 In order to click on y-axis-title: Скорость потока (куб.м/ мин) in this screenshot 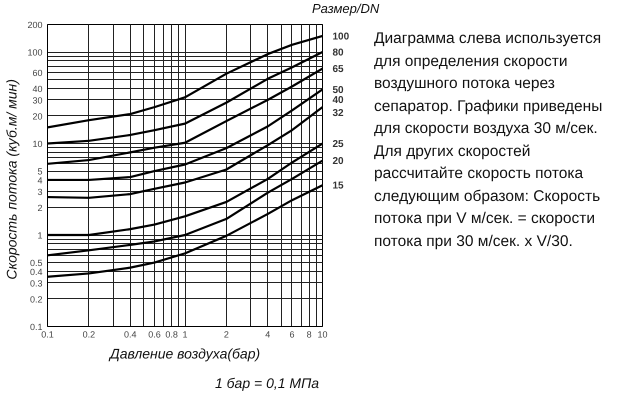, I will do `click(11, 179)`.